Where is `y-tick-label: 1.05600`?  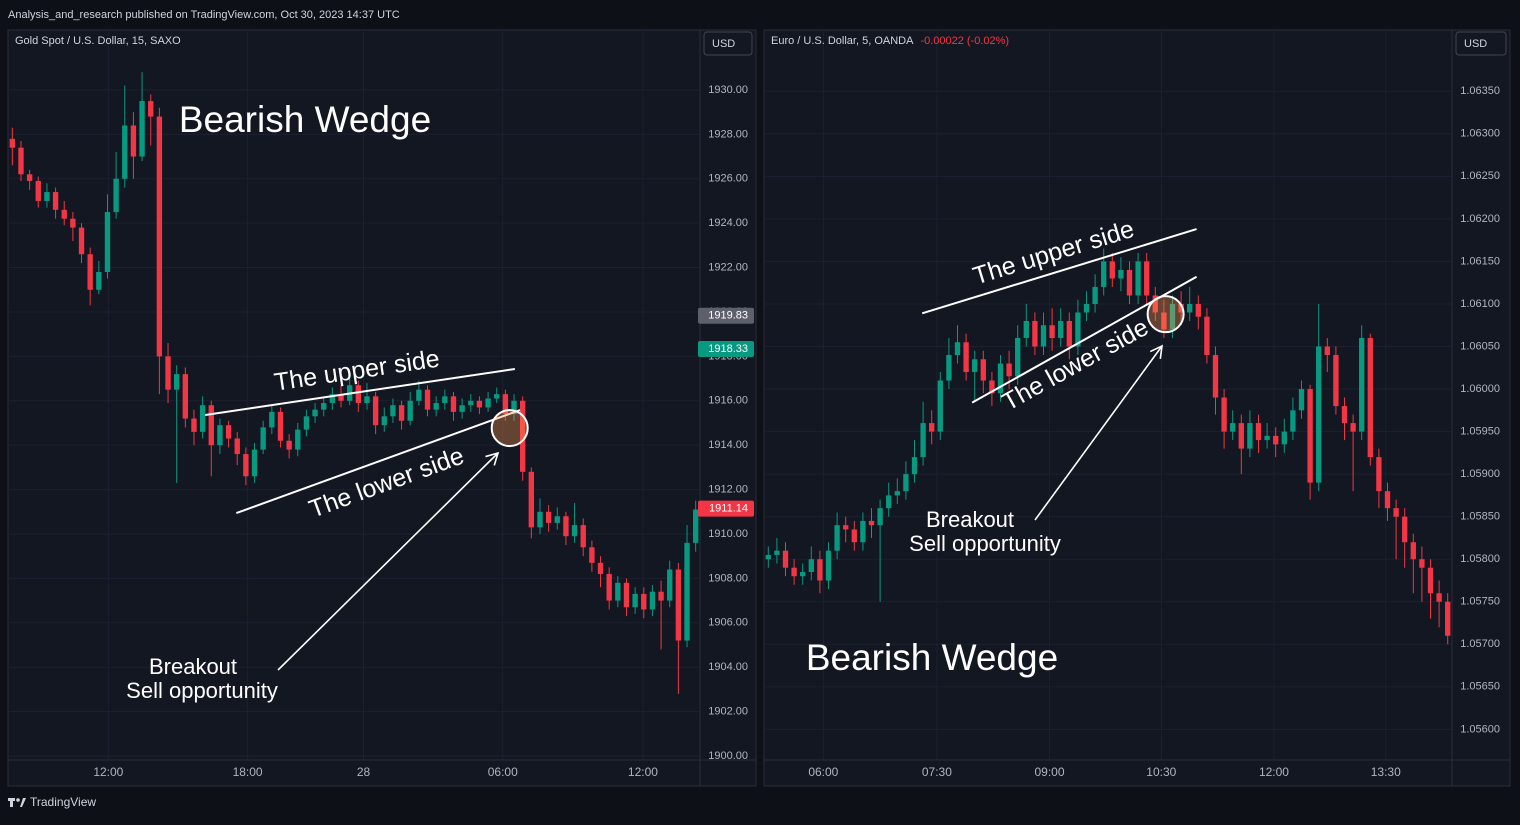
y-tick-label: 1.05600 is located at coordinates (1480, 729).